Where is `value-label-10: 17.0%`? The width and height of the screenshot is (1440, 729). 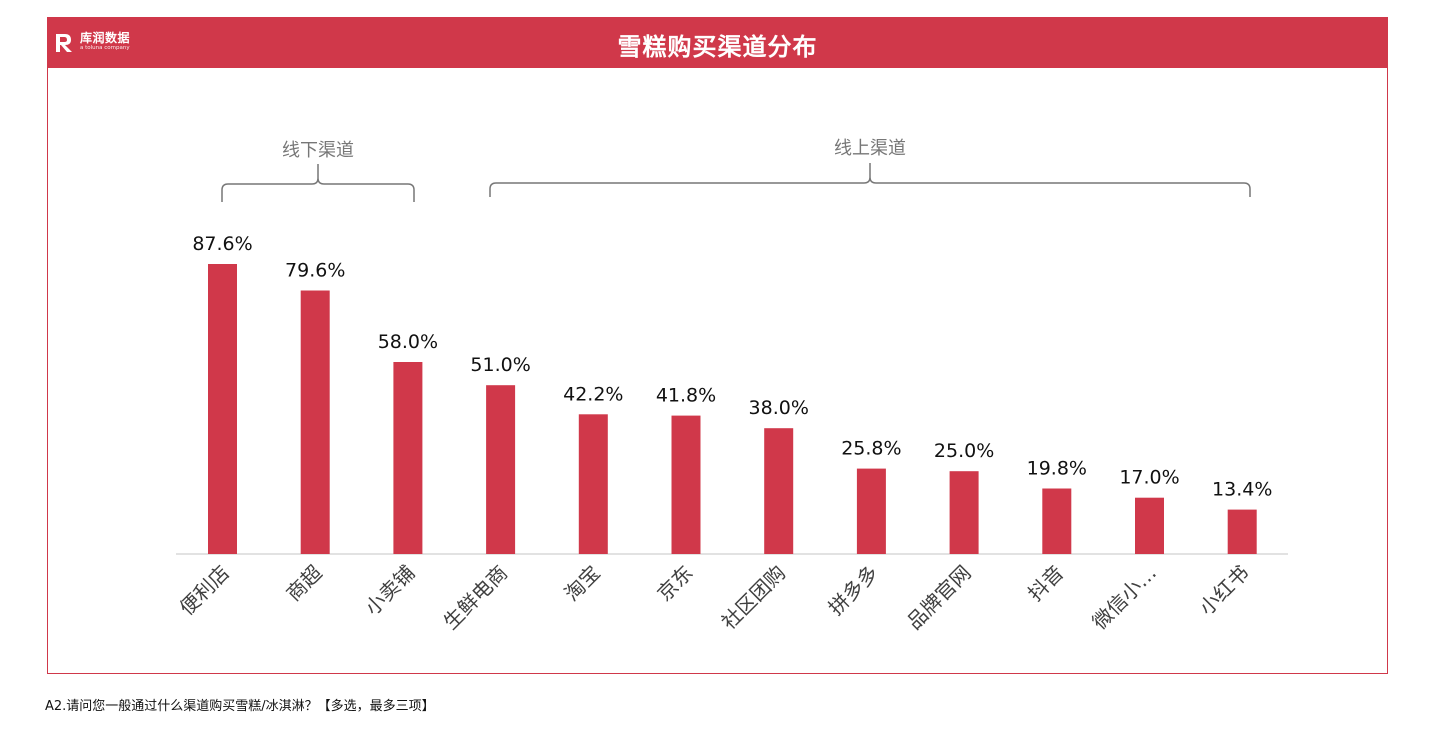
value-label-10: 17.0% is located at coordinates (1149, 478).